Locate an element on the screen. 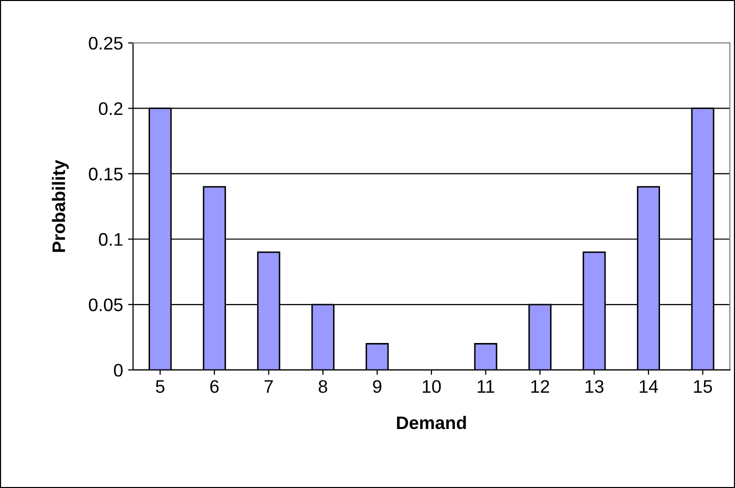 This screenshot has height=488, width=735. y-tick-label: 0.1 is located at coordinates (110, 239).